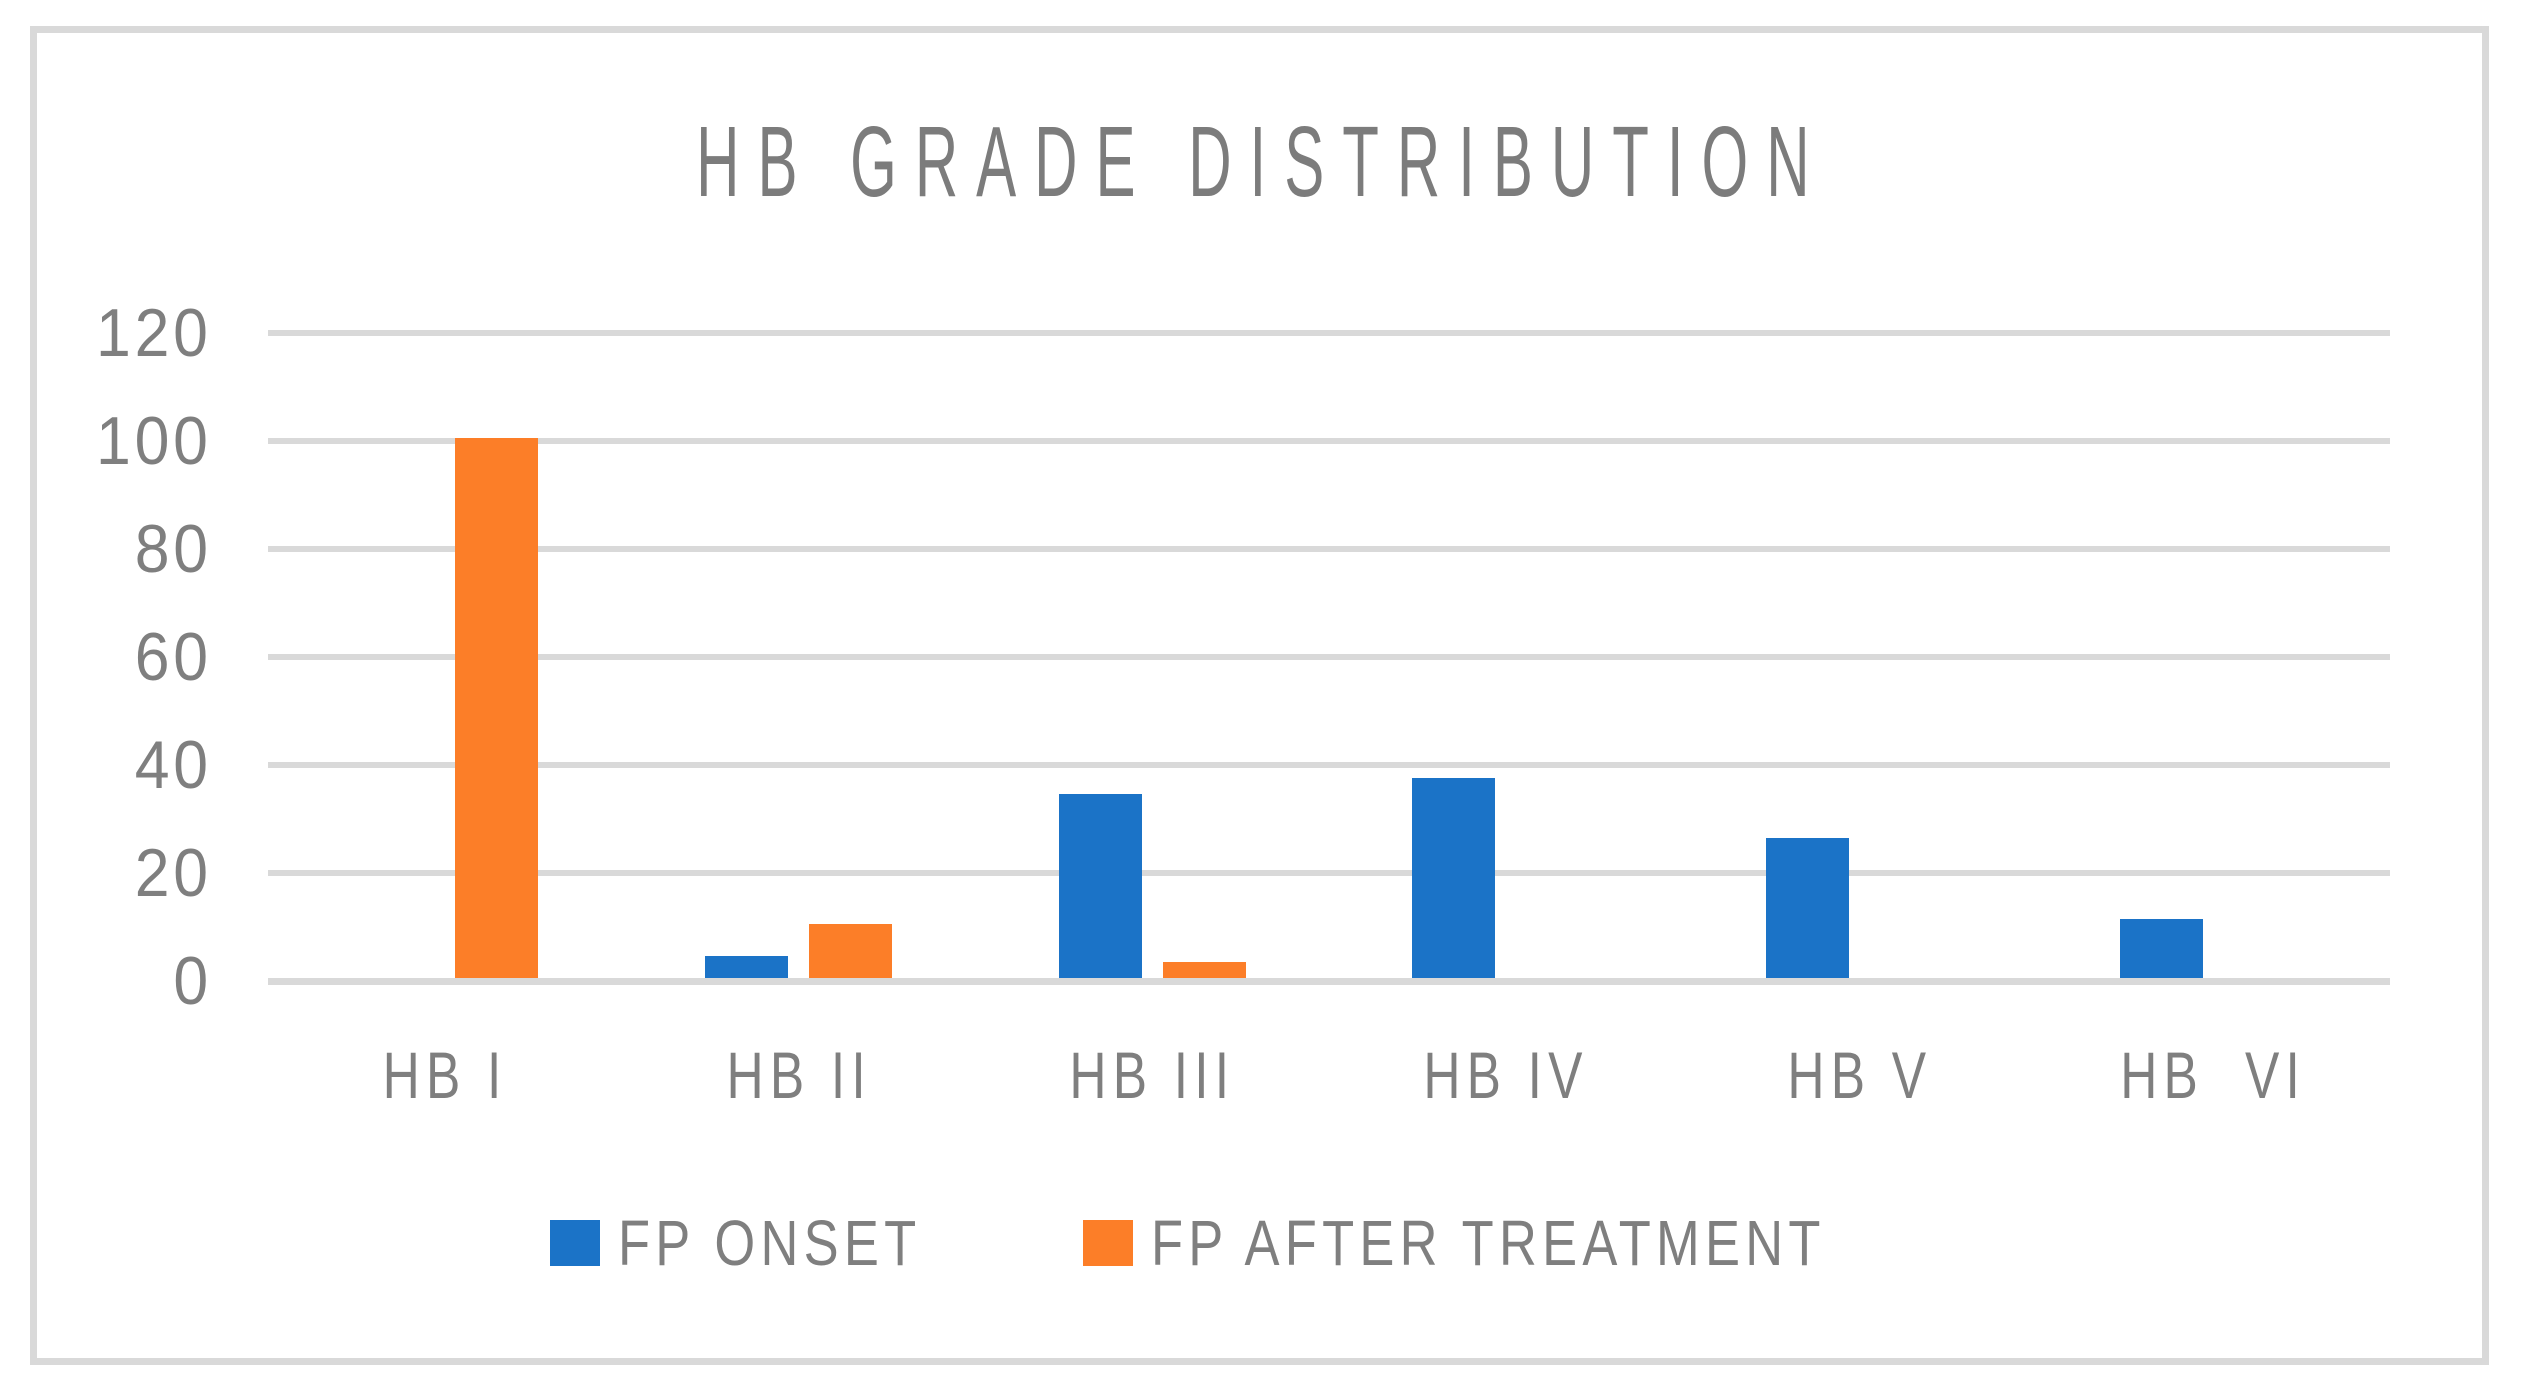 Image resolution: width=2523 pixels, height=1390 pixels. What do you see at coordinates (154, 333) in the screenshot?
I see `y-tick-label-120: 120` at bounding box center [154, 333].